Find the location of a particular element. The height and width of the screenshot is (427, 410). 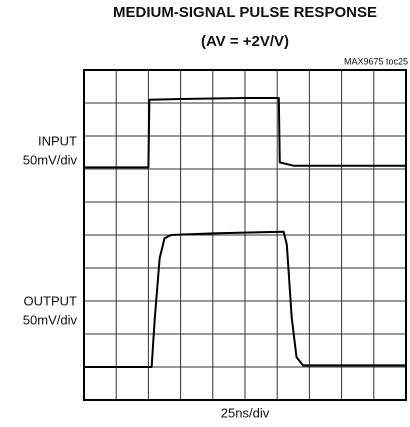

annotation: MAX9675 toc25 is located at coordinates (376, 61).